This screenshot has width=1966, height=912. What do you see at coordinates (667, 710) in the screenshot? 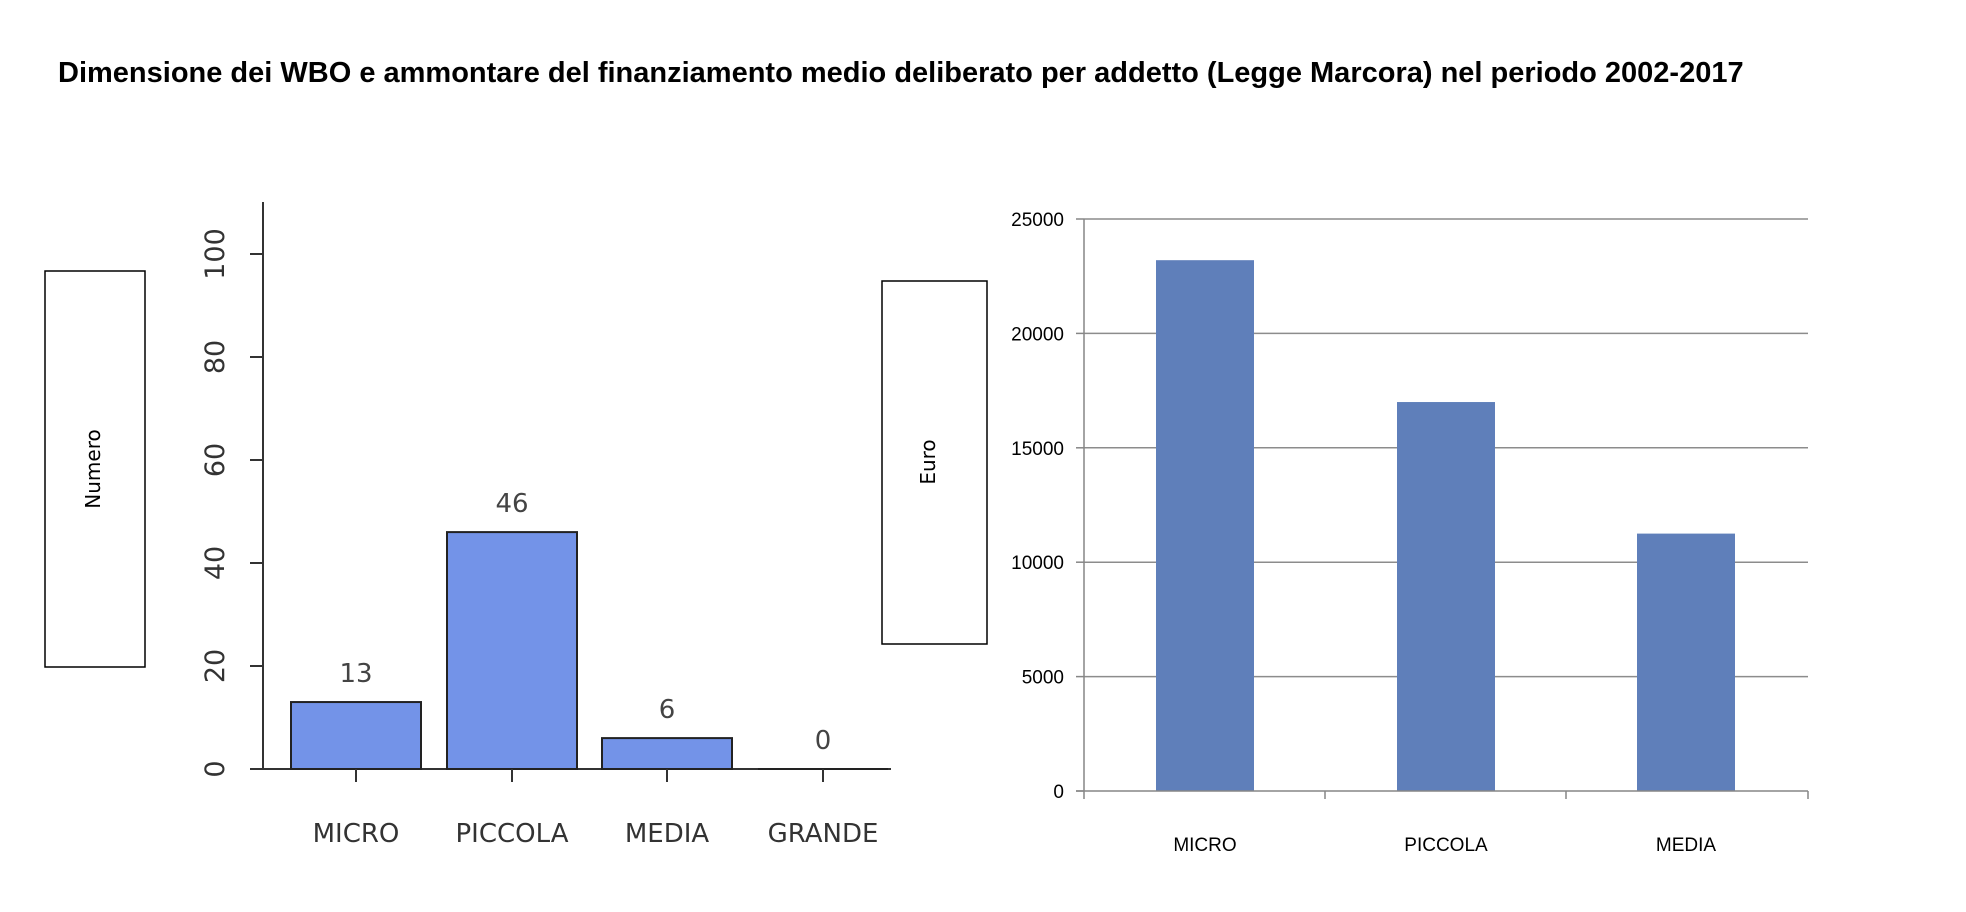
I see `chart1-data-label: 6` at bounding box center [667, 710].